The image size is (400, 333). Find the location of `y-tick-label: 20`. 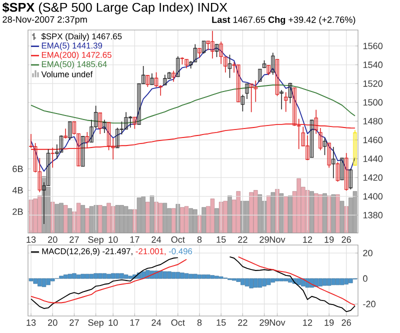

y-tick-label: 20 is located at coordinates (367, 253).